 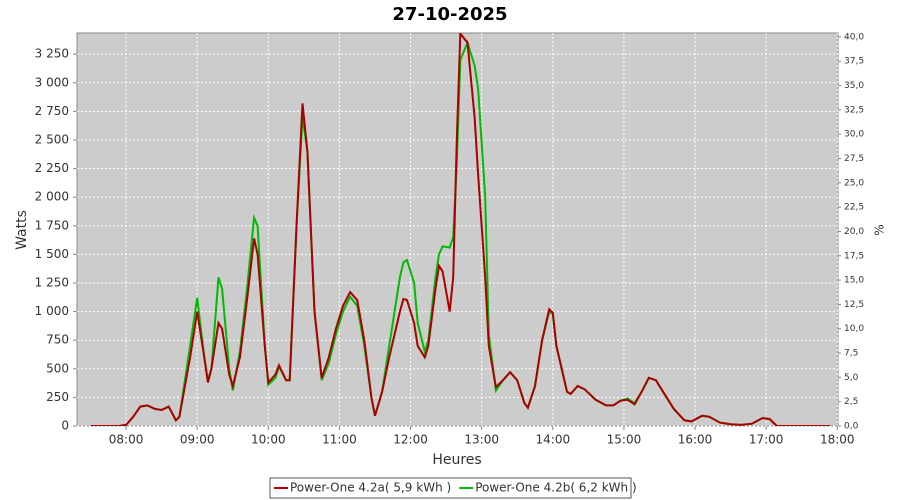 What do you see at coordinates (854, 86) in the screenshot?
I see `y2-tick-label: 35,0` at bounding box center [854, 86].